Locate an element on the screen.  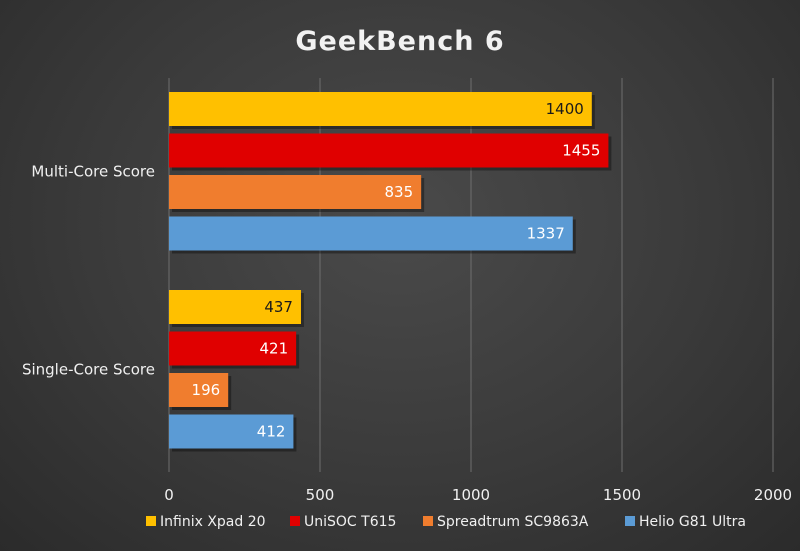
legend-item: UniSOC T615 is located at coordinates (343, 522).